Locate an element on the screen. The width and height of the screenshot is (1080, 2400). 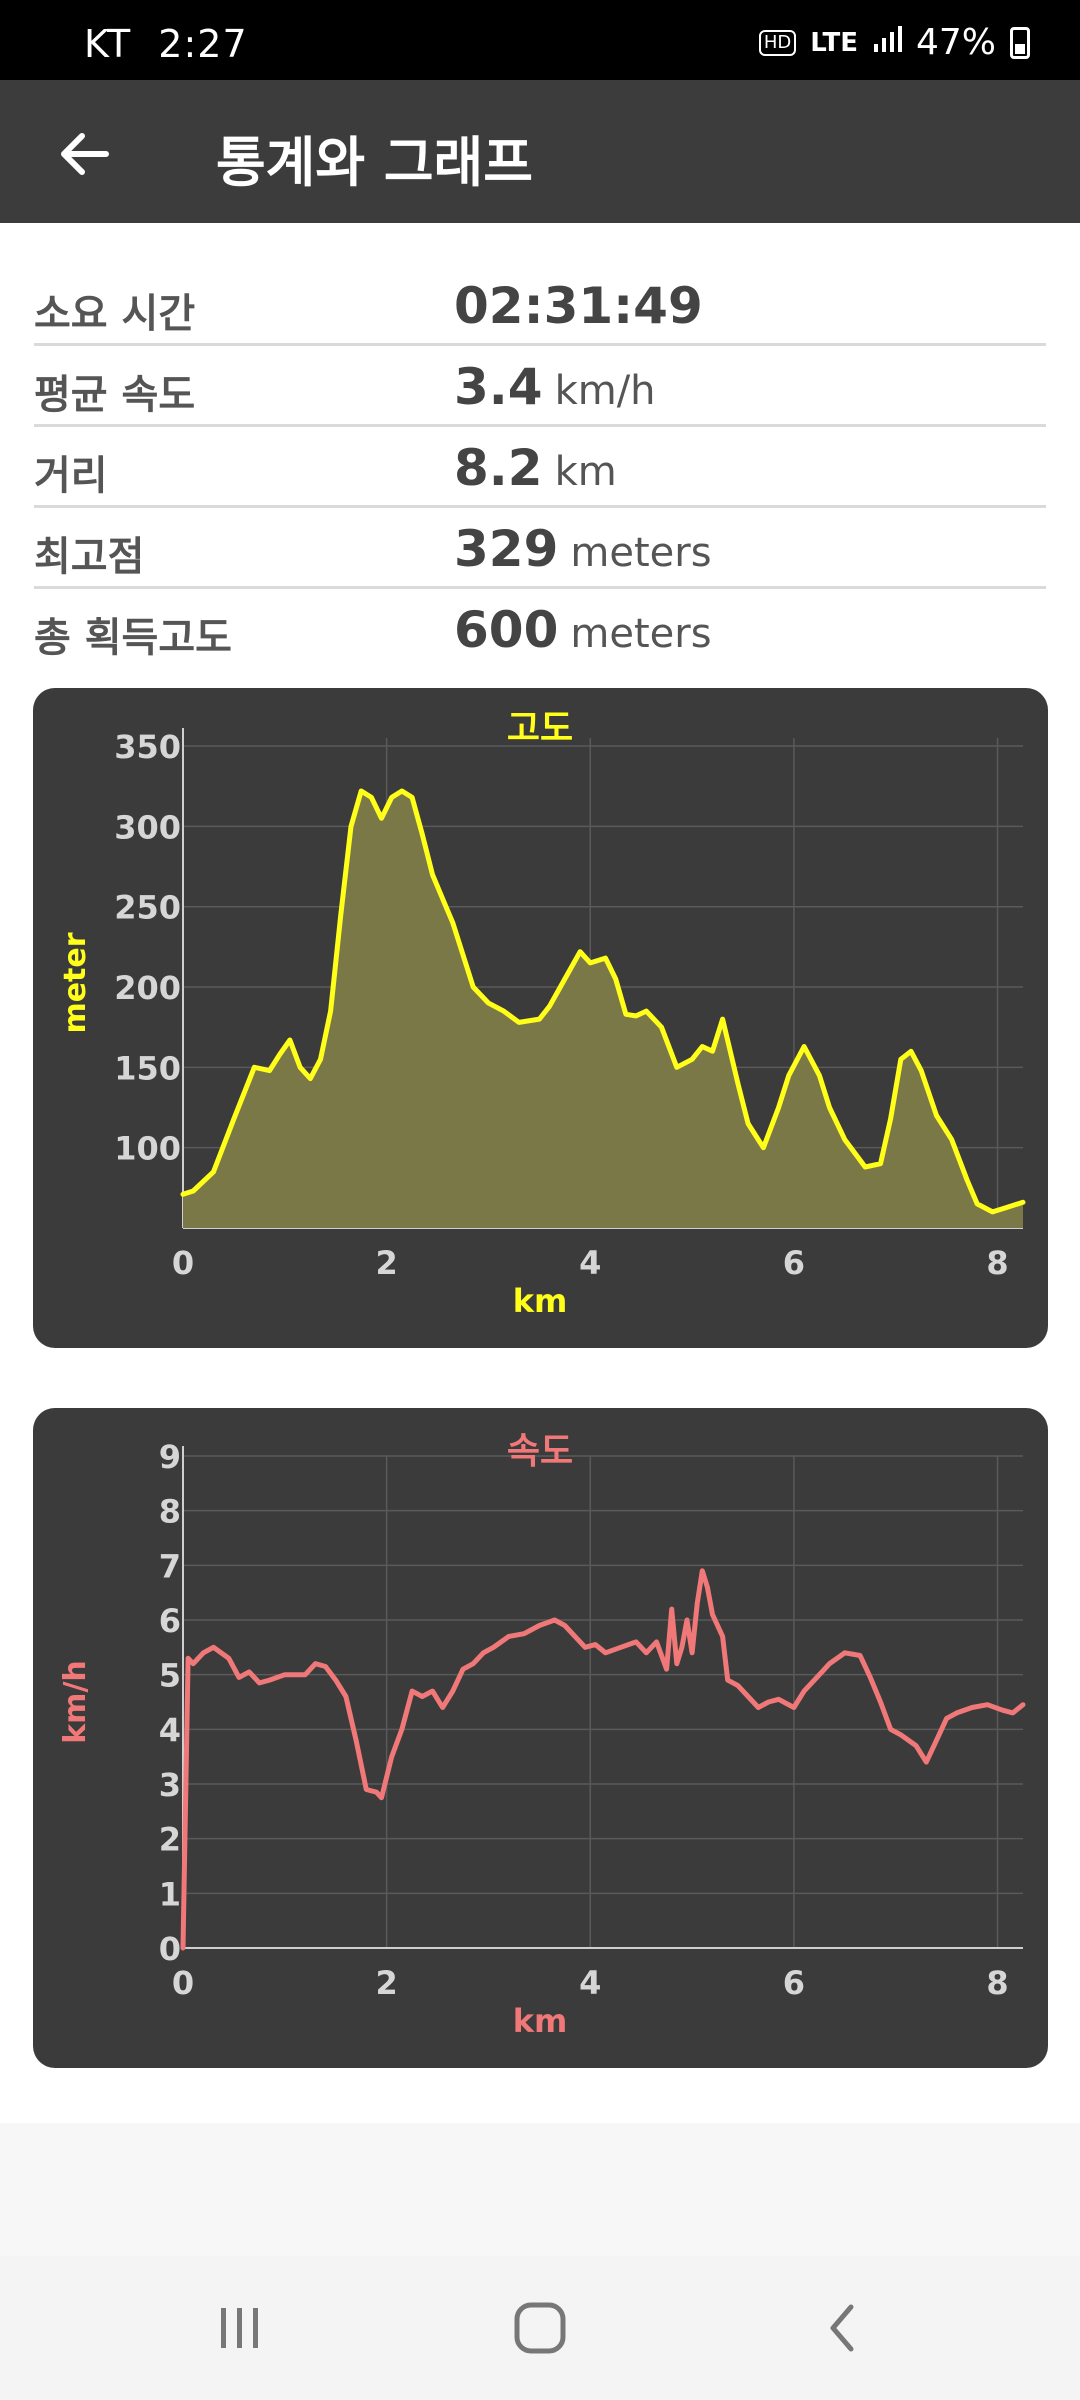
recent-apps-button is located at coordinates (240, 2328).